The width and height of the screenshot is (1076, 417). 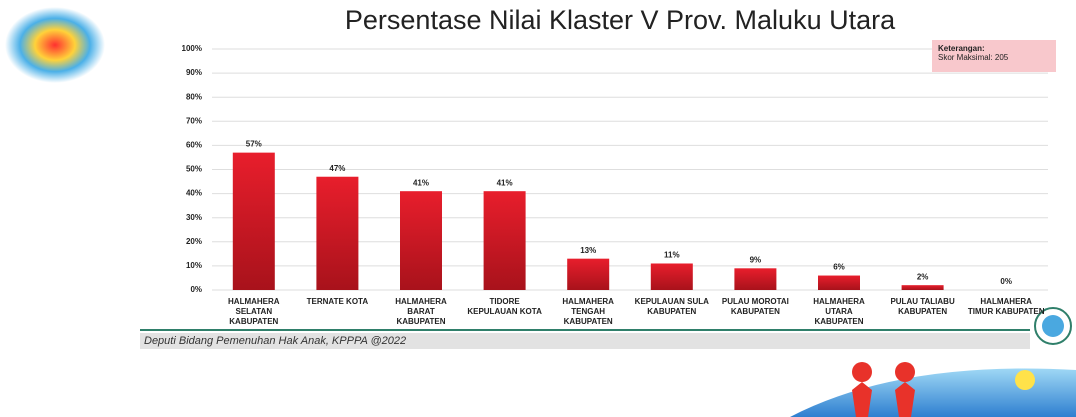 I want to click on y-tick-label: 0%, so click(x=196, y=289).